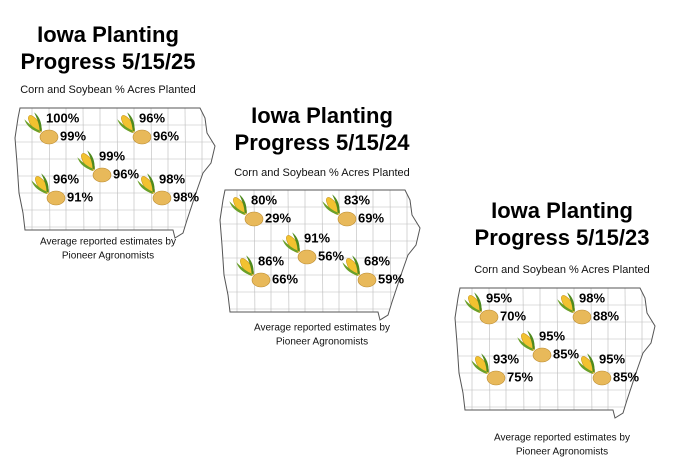  I want to click on corn-percent: 99%, so click(112, 155).